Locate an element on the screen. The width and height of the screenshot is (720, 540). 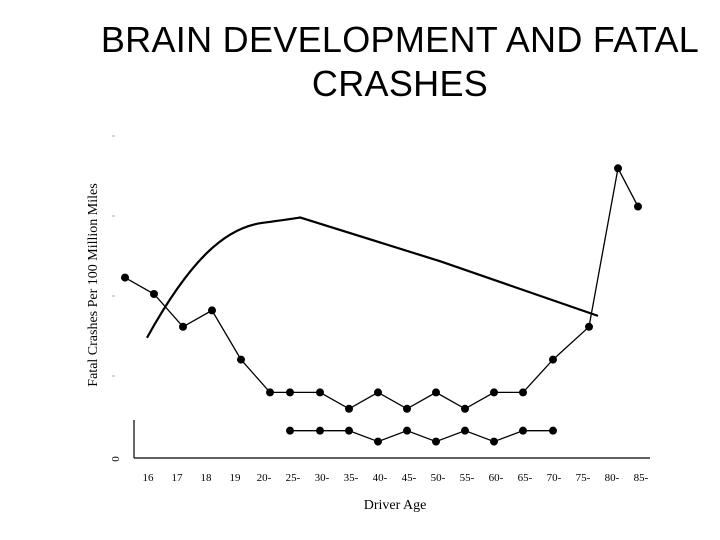
series-line is located at coordinates (421, 436).